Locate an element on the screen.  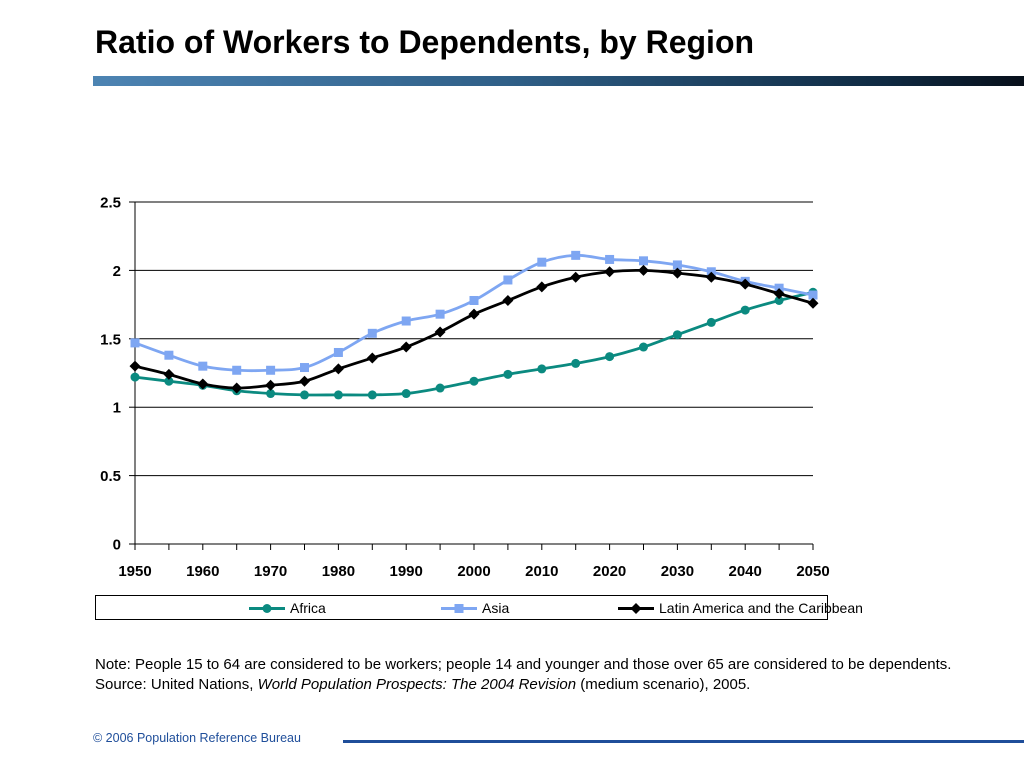
legend-label-africa: Africa is located at coordinates (308, 607).